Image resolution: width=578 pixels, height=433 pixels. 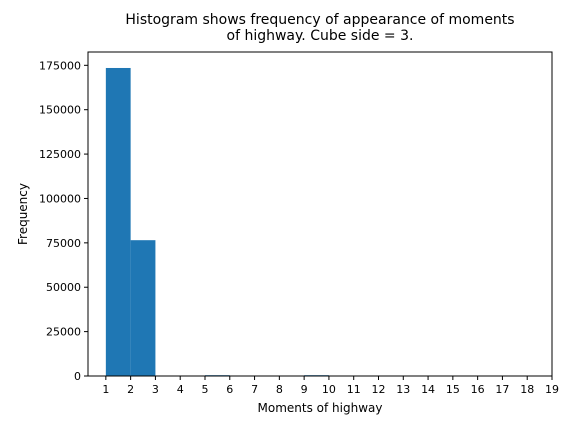 I want to click on x-tick-label: 8, so click(x=279, y=389).